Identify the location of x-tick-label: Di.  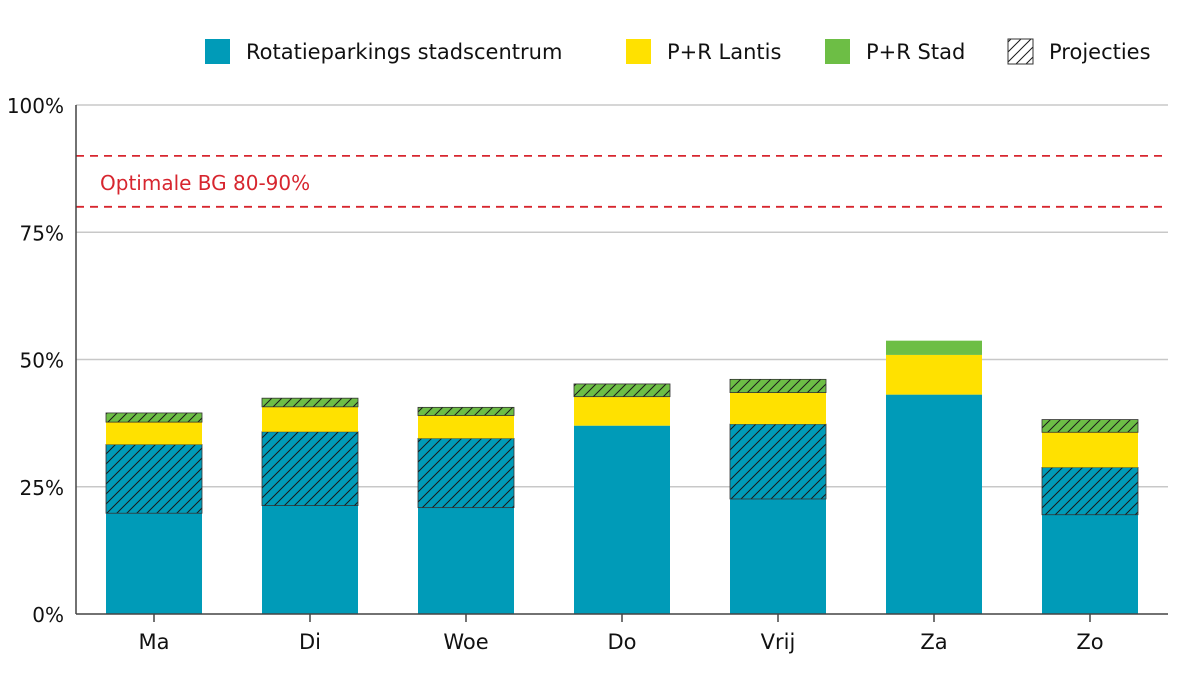
(310, 642).